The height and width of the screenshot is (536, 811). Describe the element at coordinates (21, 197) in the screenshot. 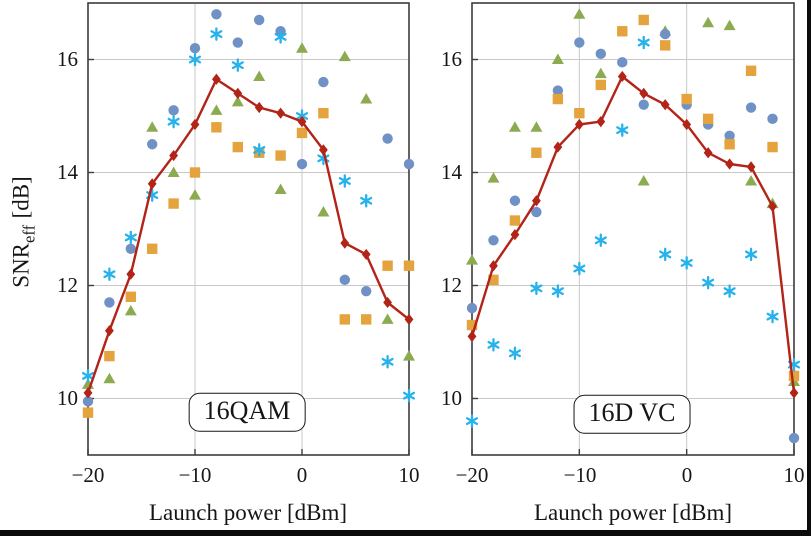

I see `y-axis-label-unit: [dB]` at that location.